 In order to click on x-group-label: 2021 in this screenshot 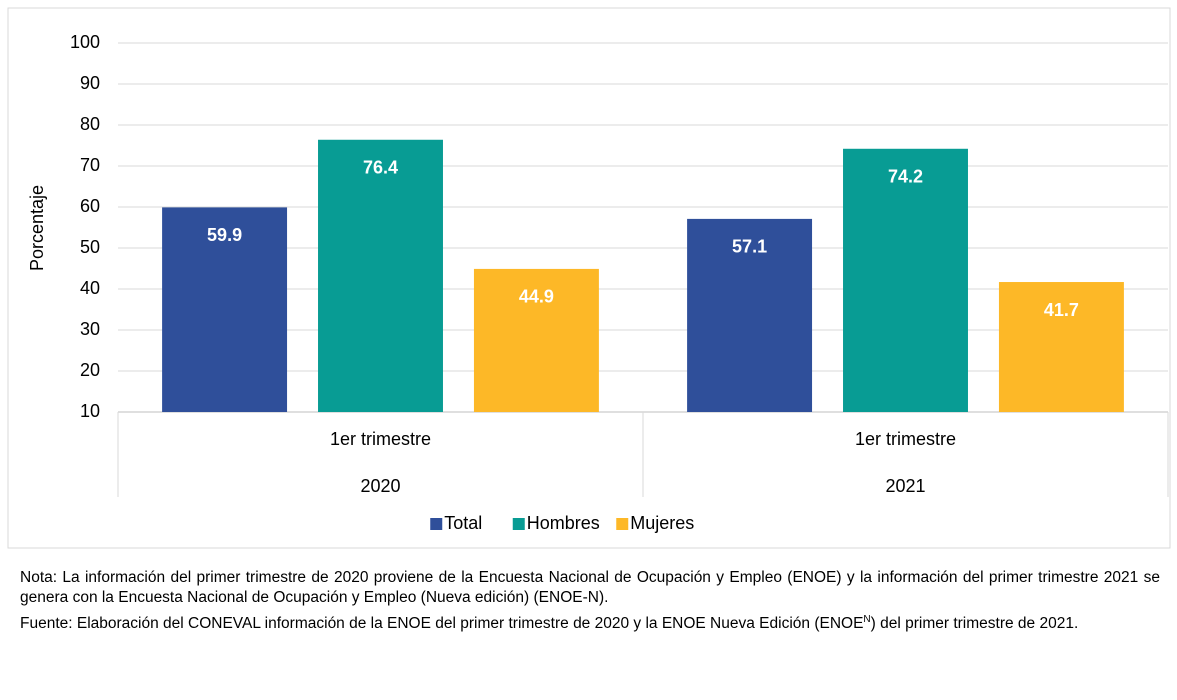, I will do `click(905, 486)`.